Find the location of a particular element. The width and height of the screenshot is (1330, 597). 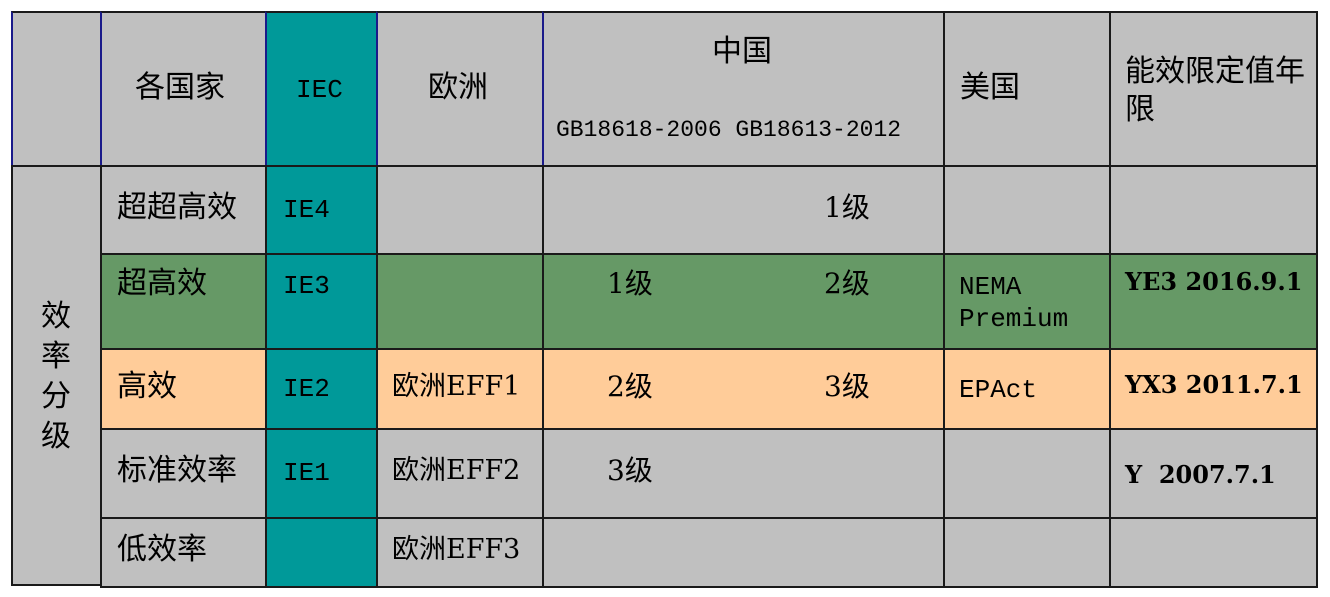

header-europe: 欧洲 is located at coordinates (458, 87).